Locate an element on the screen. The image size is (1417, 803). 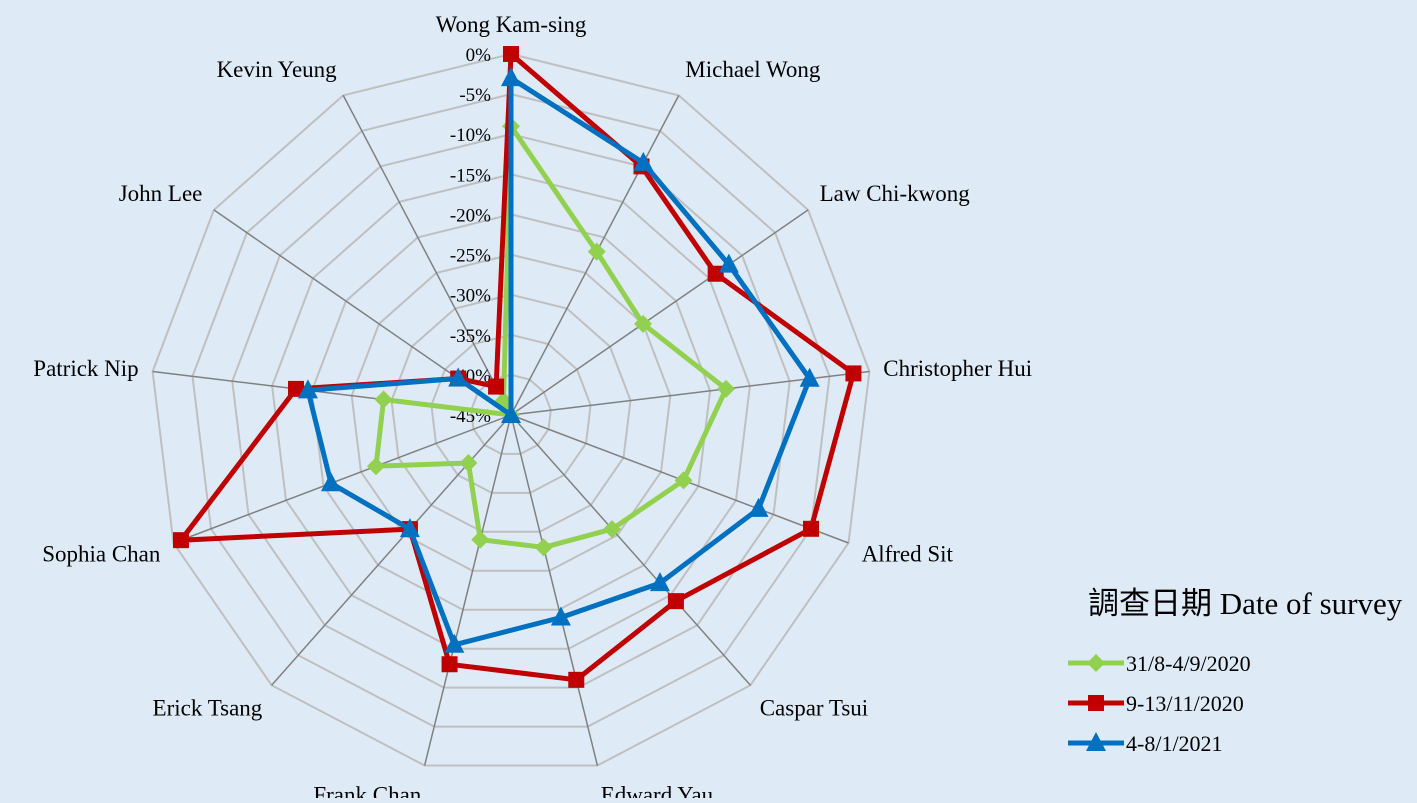
legend-title: 調查日期 Date of survey is located at coordinates (1245, 603).